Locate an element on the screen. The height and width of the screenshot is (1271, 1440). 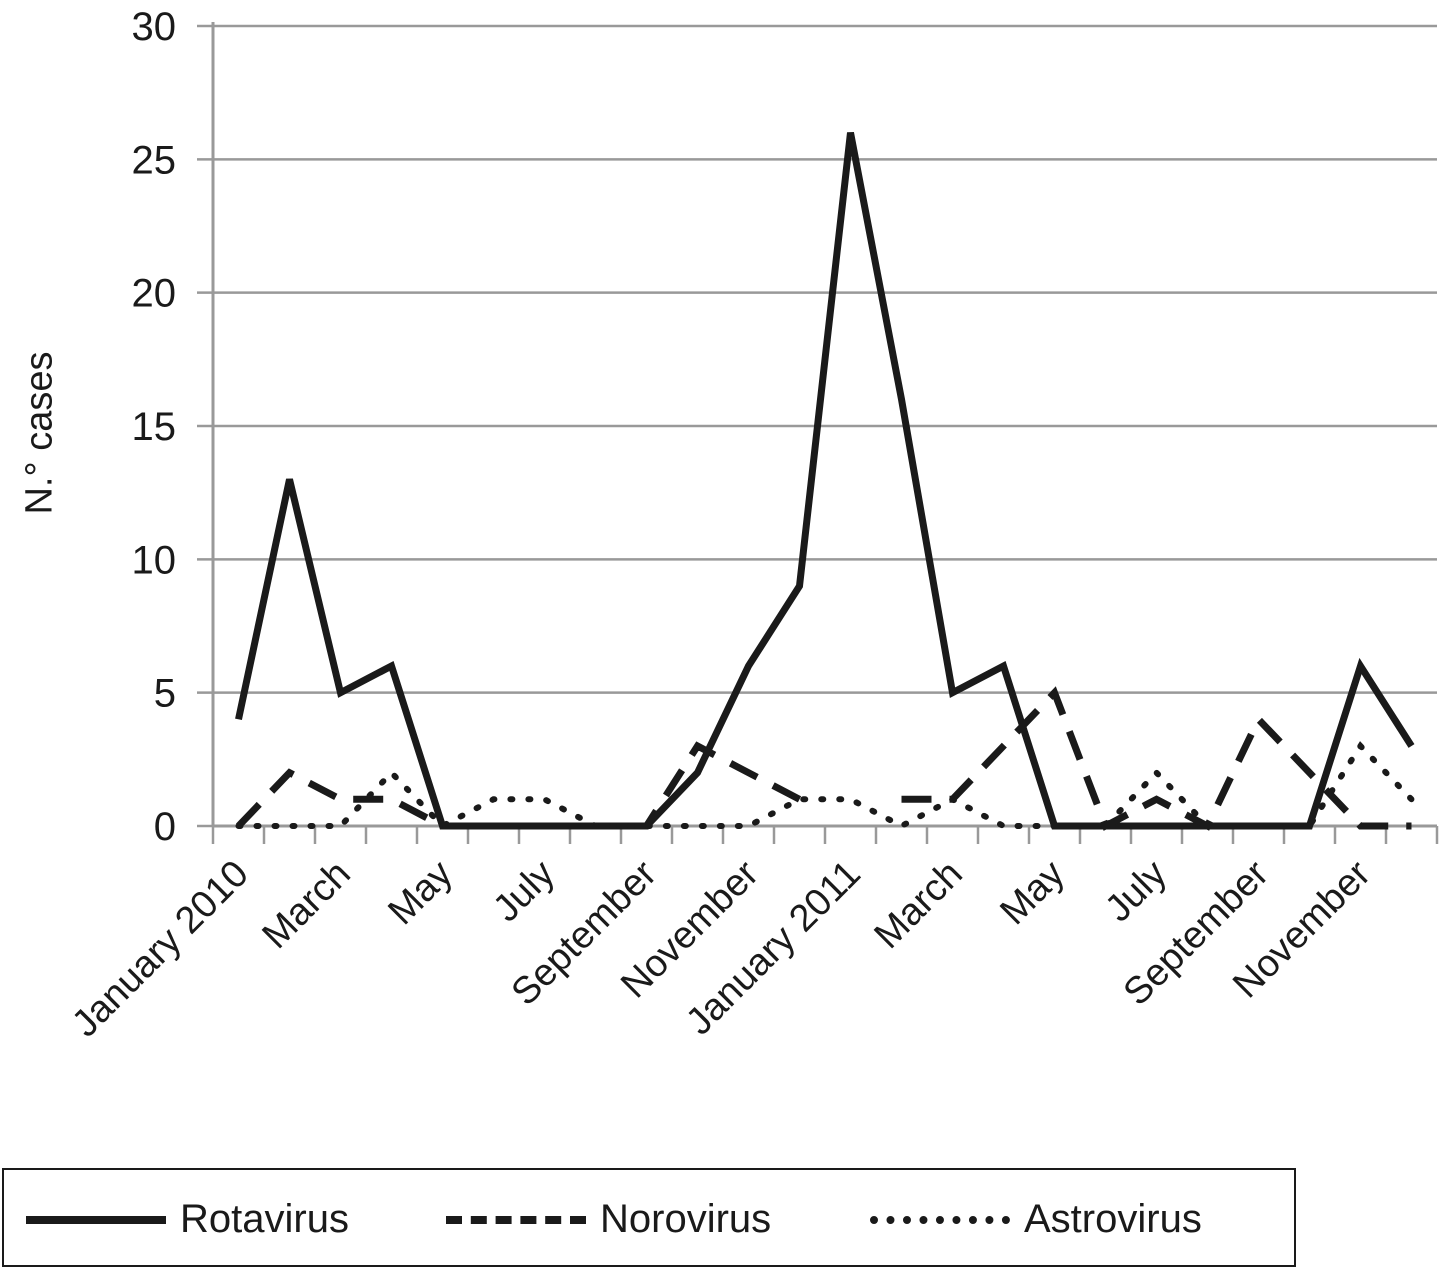
legend-swatch-dotted is located at coordinates (940, 1219).